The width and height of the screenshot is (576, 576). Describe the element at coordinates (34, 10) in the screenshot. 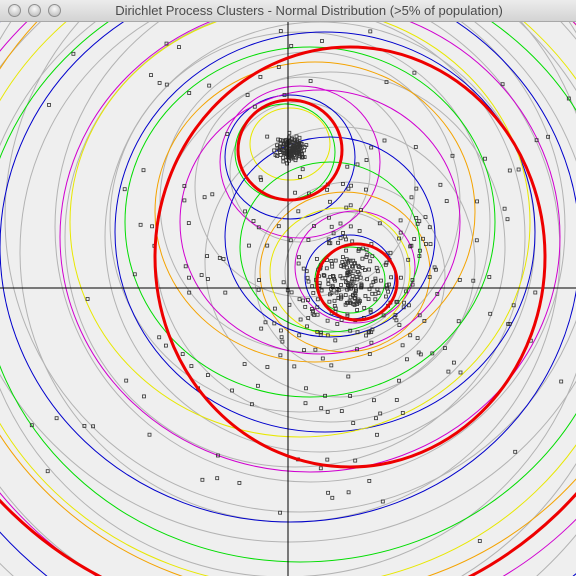

I see `minimize-button-icon` at that location.